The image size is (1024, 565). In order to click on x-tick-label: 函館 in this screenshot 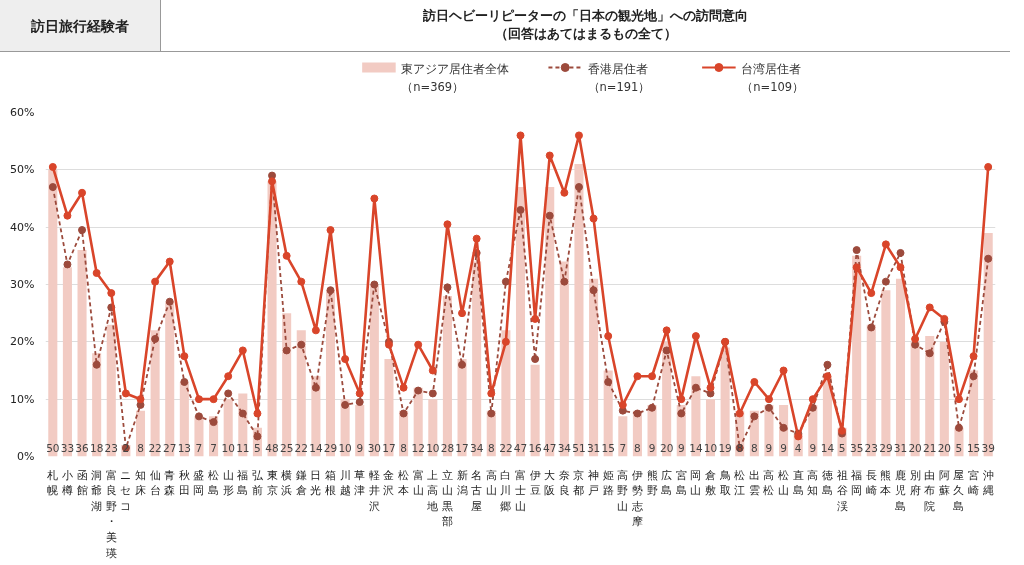, I will do `click(82, 483)`.